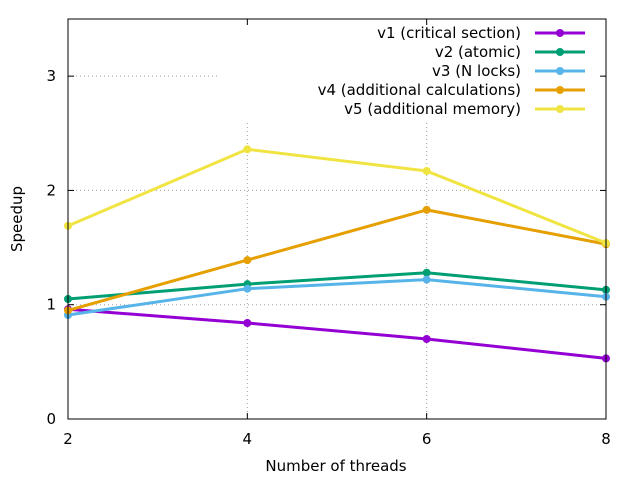 Image resolution: width=640 pixels, height=480 pixels. I want to click on y-tick-label: 2, so click(51, 190).